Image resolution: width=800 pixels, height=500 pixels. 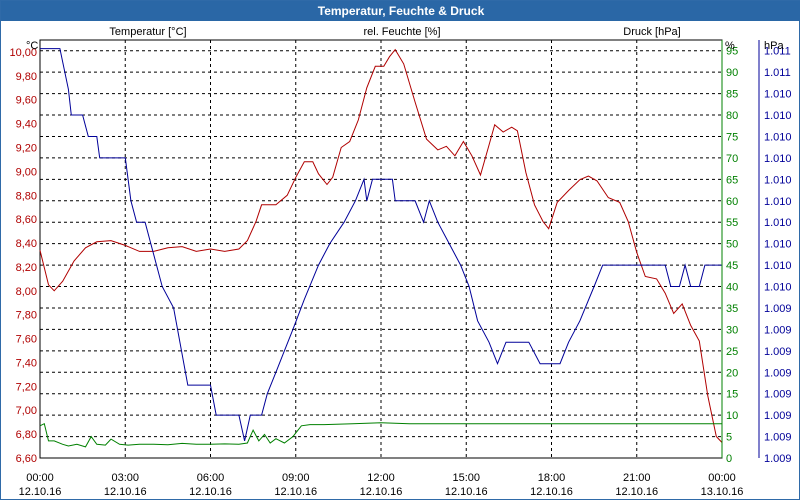 What do you see at coordinates (125, 478) in the screenshot?
I see `x-tick-time: 03:00` at bounding box center [125, 478].